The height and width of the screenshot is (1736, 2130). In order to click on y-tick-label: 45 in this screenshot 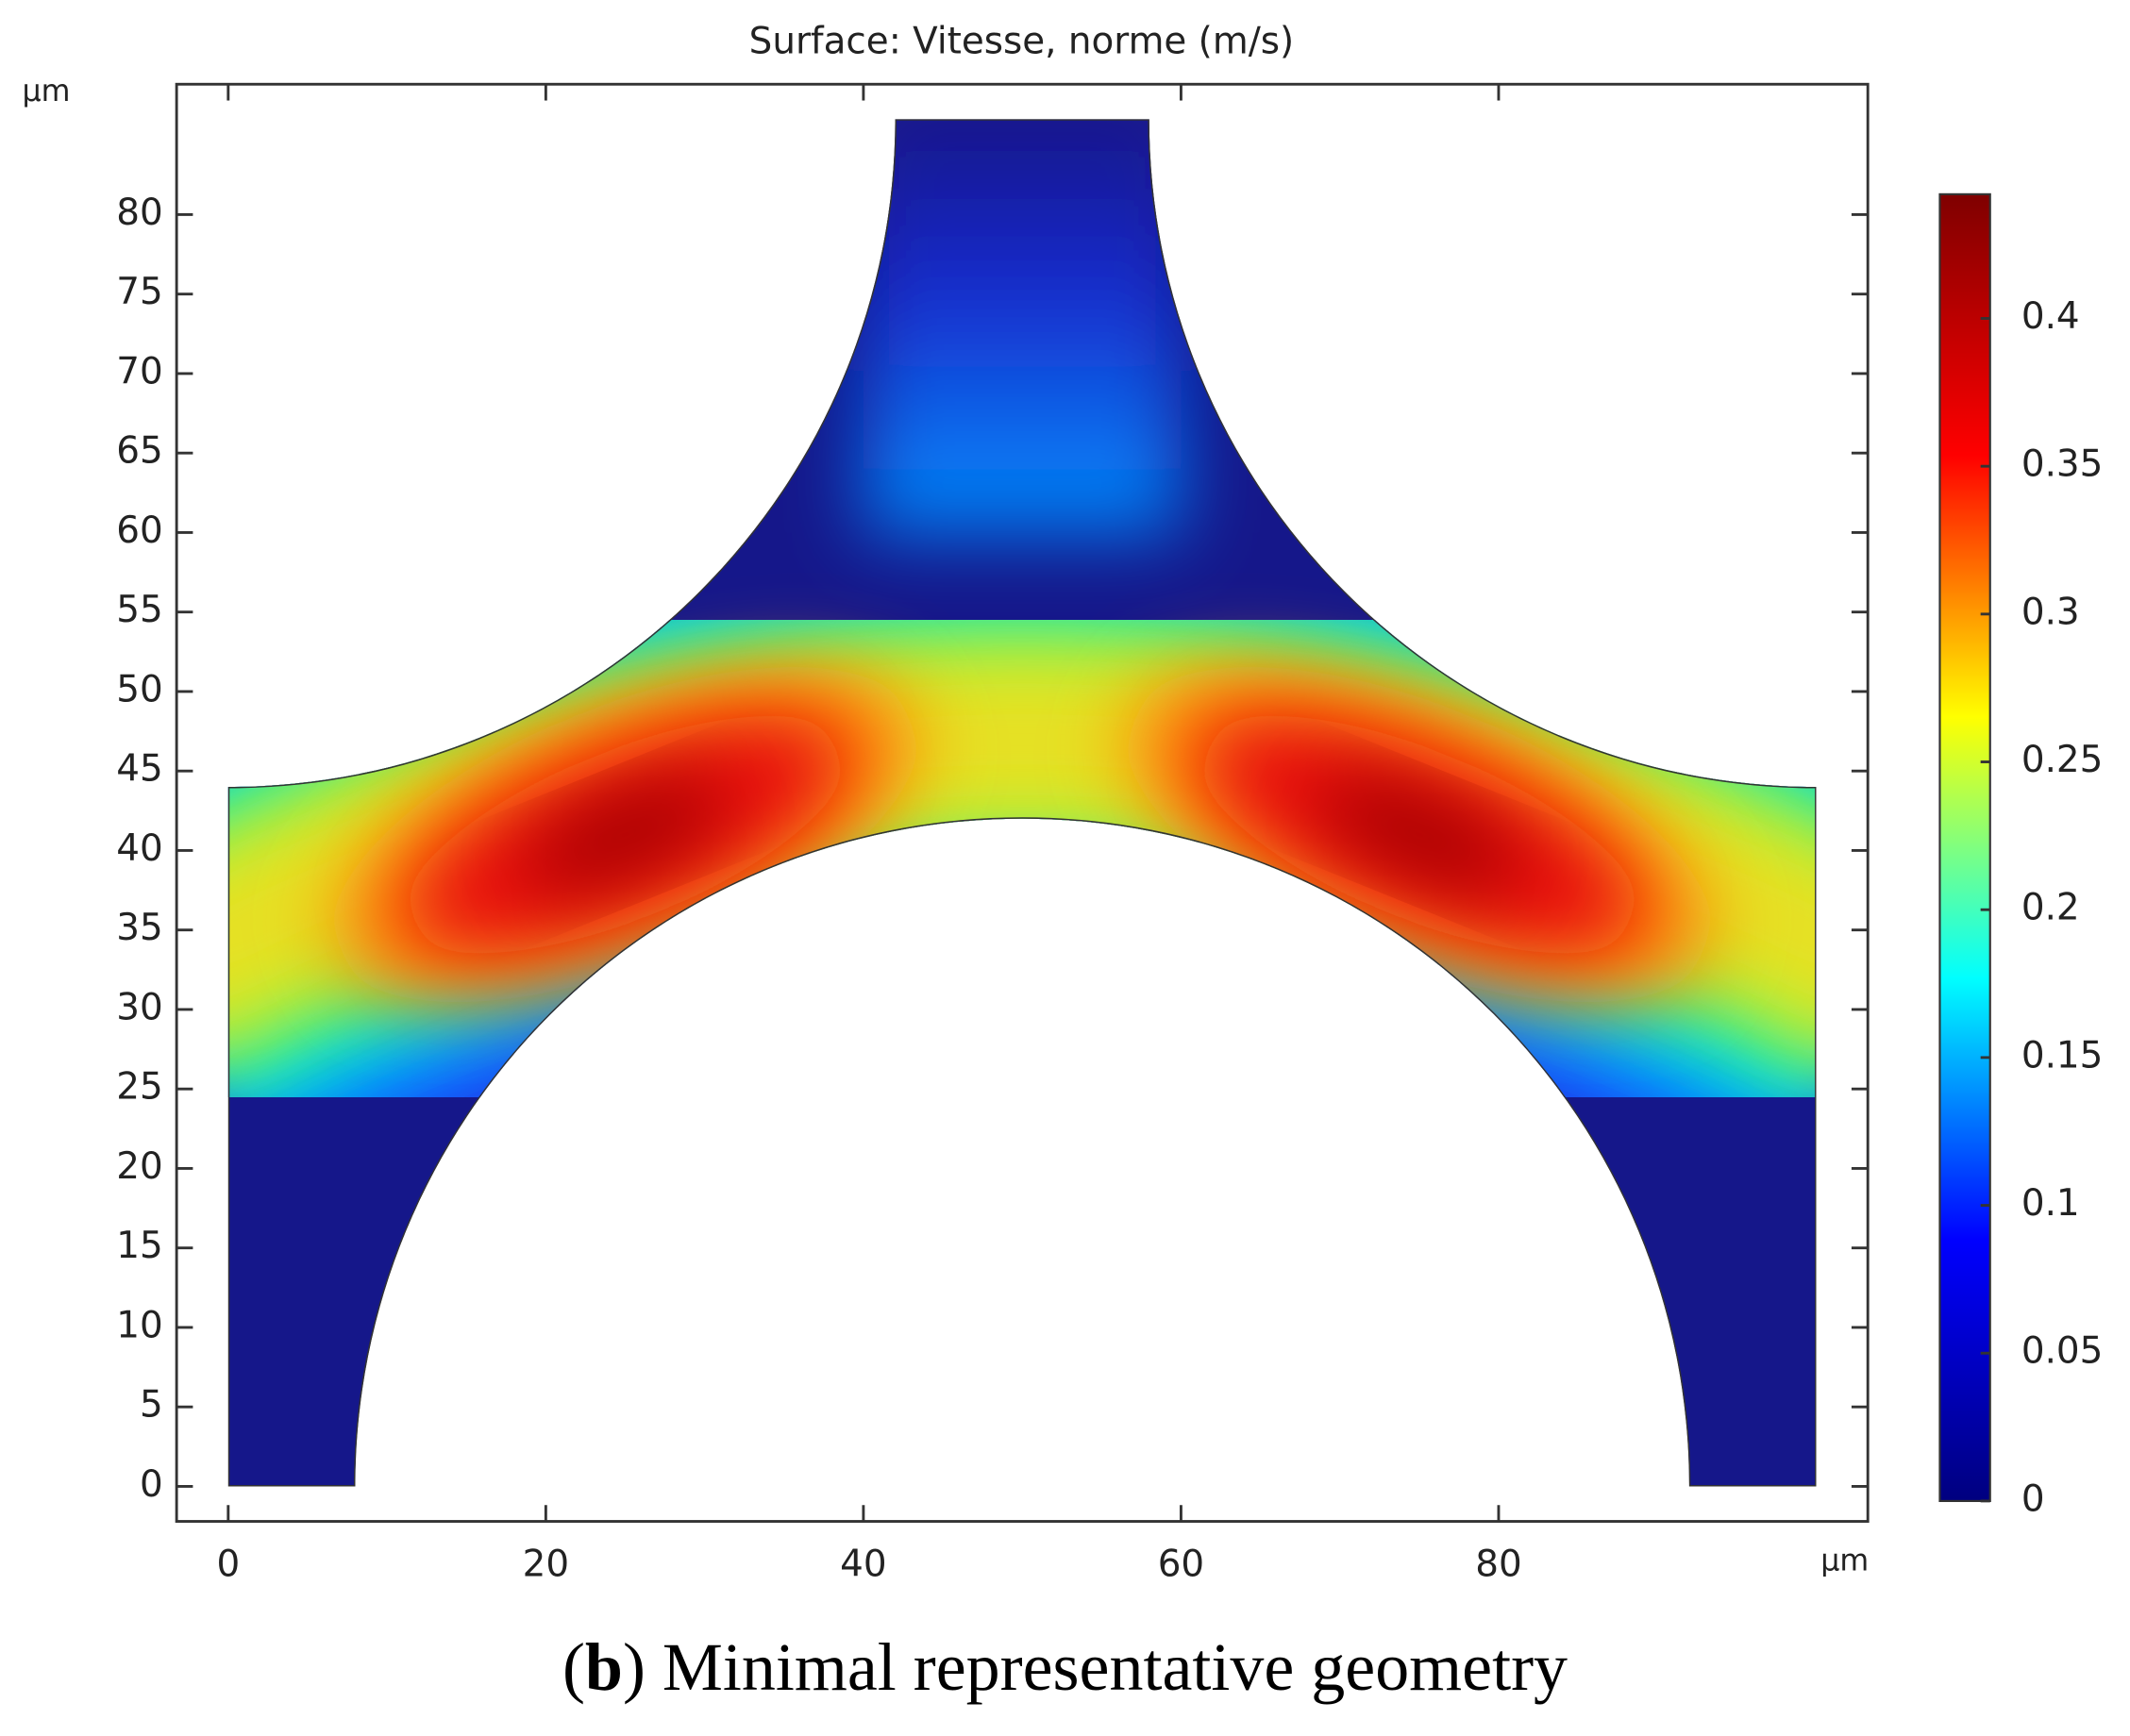, I will do `click(139, 769)`.